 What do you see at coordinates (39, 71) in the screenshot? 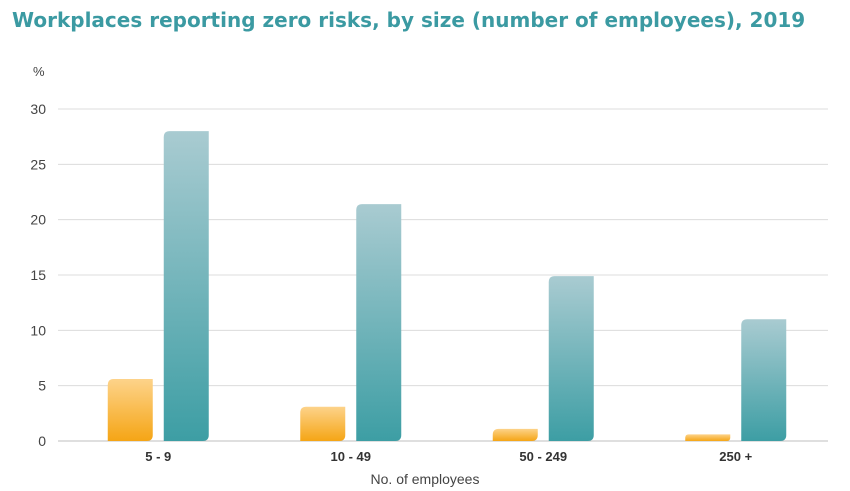
I see `y-axis-unit-label: %` at bounding box center [39, 71].